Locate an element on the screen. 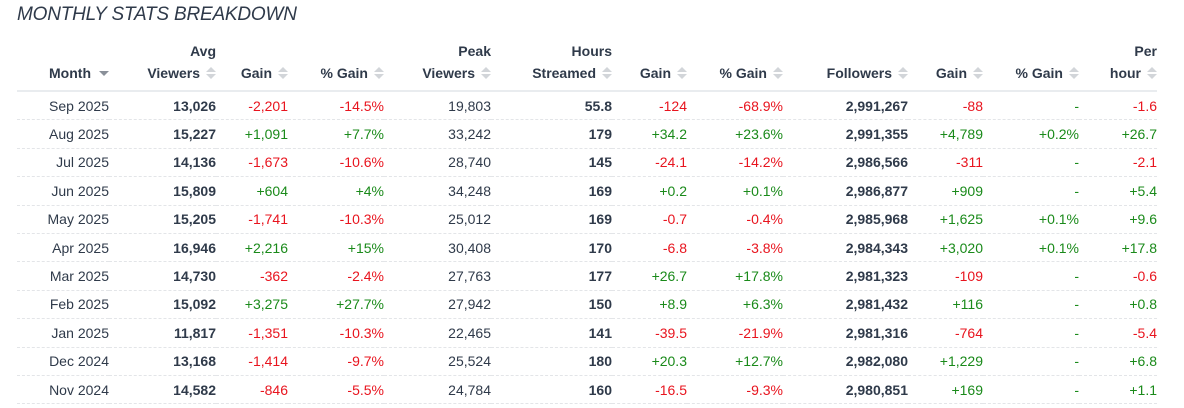 This screenshot has height=408, width=1184. peak-viewers-cell: 33,242 is located at coordinates (437, 134).